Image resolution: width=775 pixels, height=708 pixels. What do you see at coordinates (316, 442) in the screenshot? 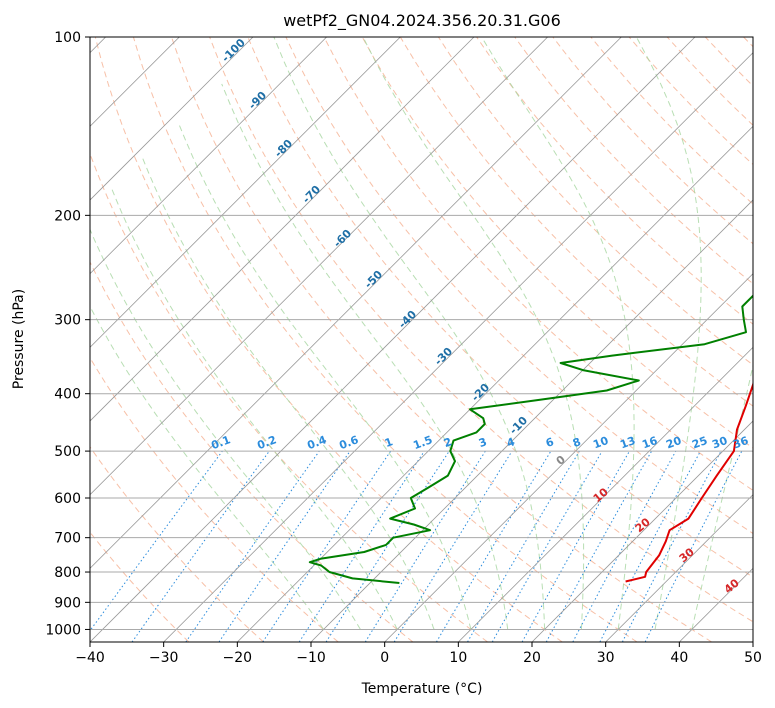
I see `mixing-ratio-label: 0.4` at bounding box center [316, 442].